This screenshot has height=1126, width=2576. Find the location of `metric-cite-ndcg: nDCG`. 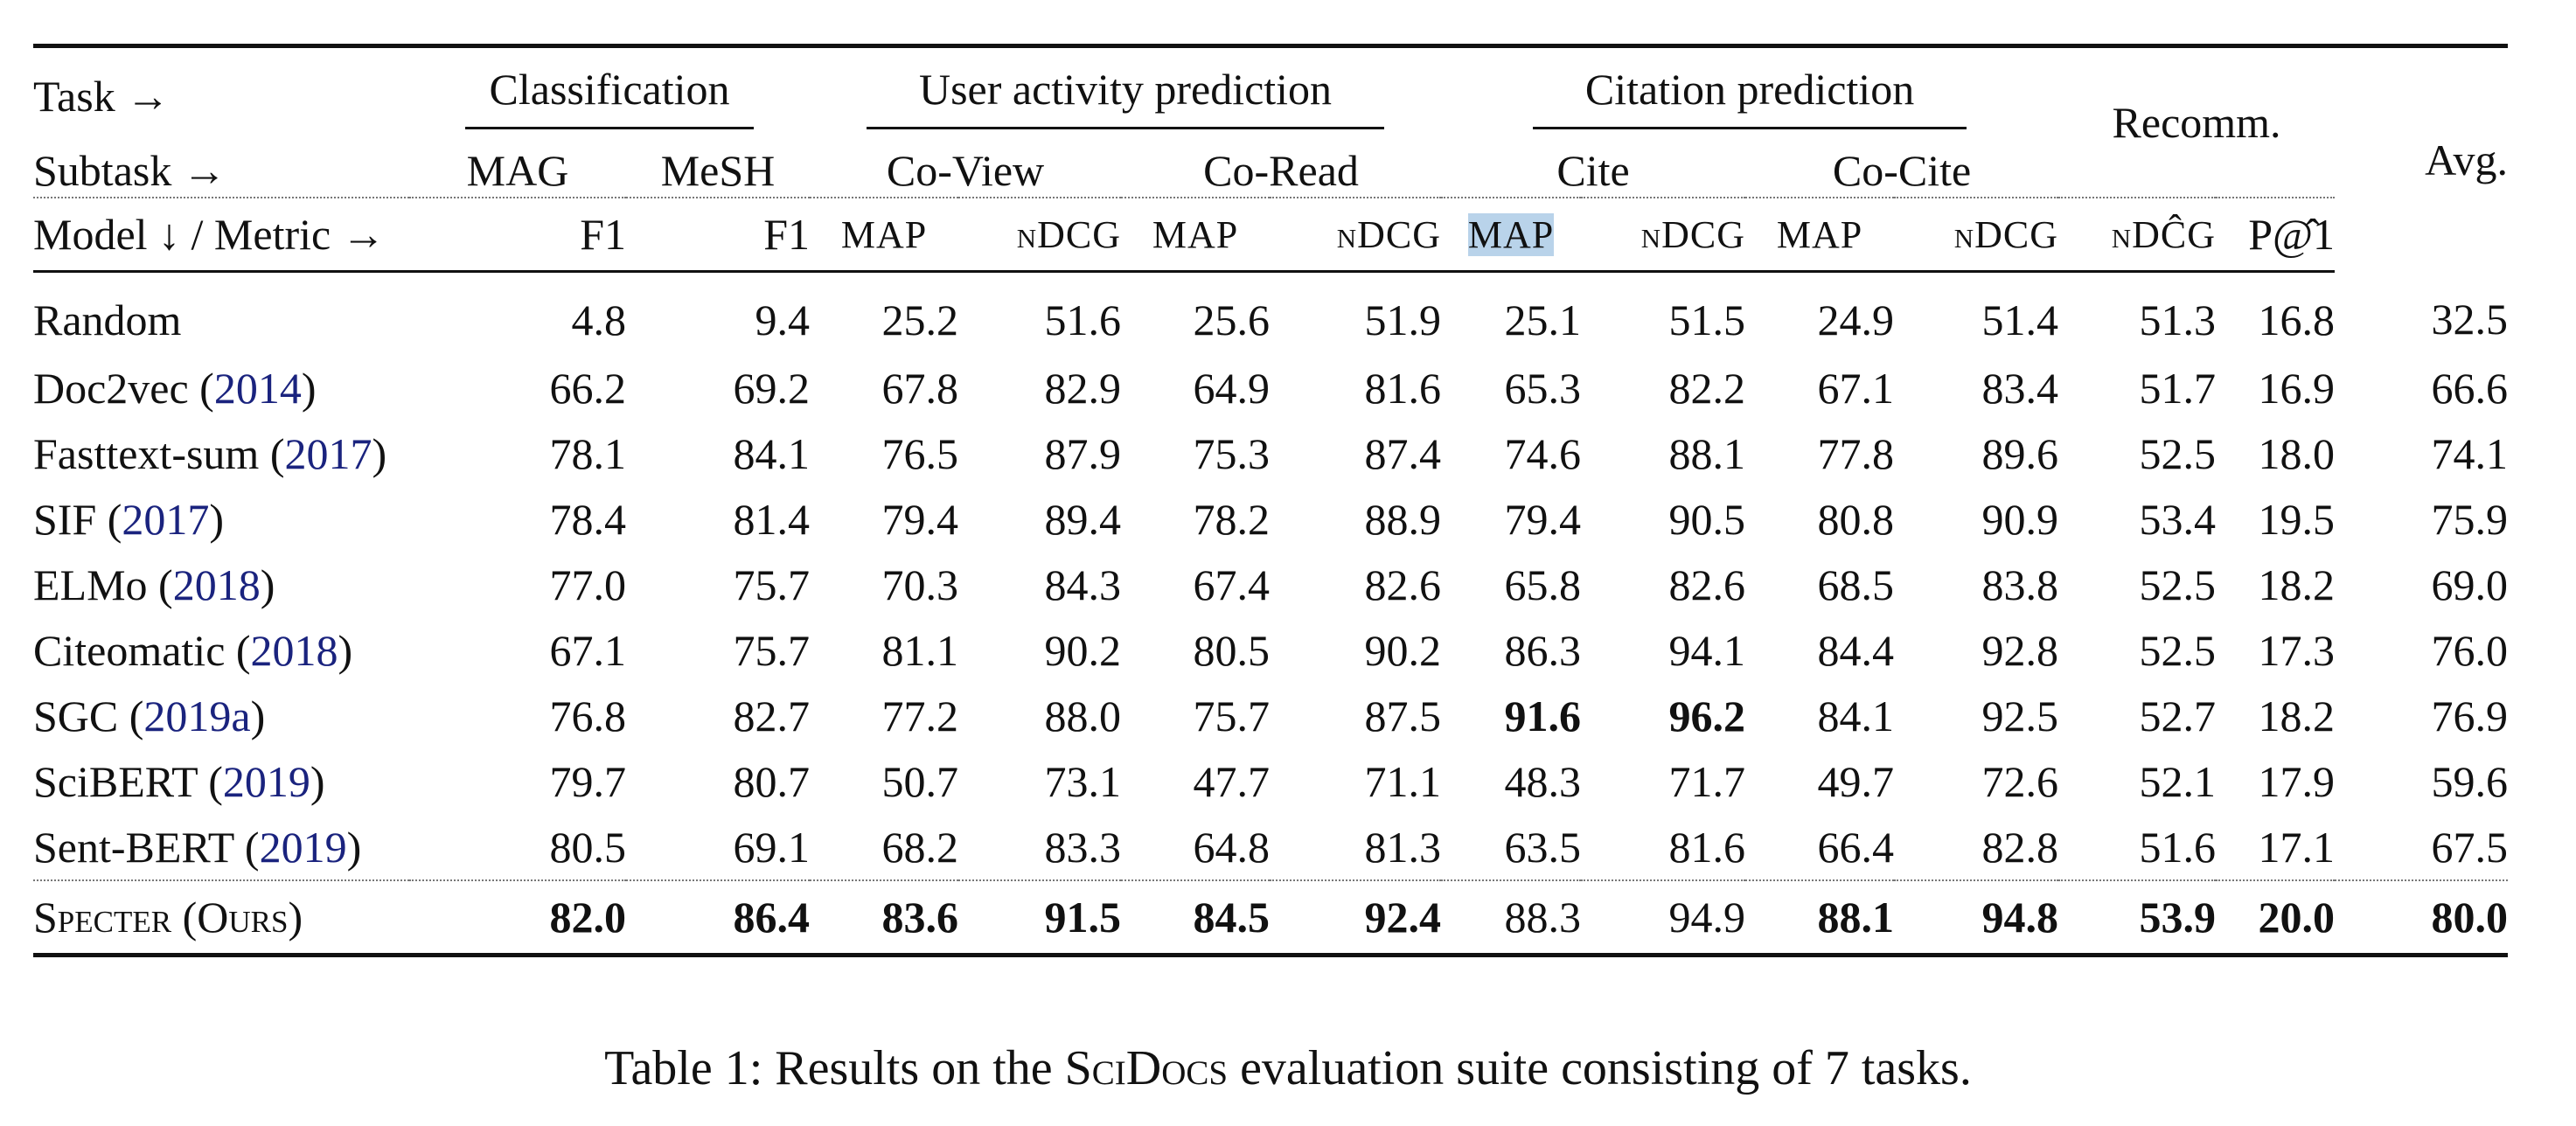

metric-cite-ndcg: nDCG is located at coordinates (1663, 235).